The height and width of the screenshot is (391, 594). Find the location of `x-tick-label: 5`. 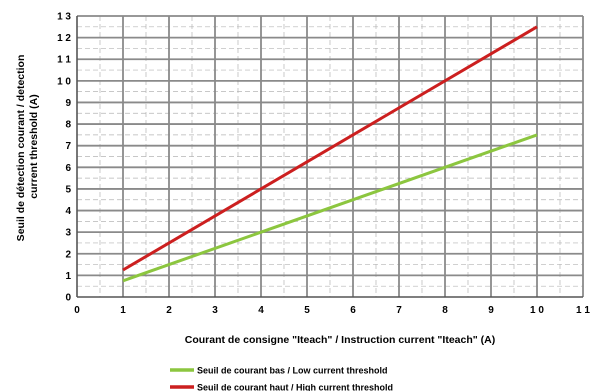

x-tick-label: 5 is located at coordinates (307, 310).